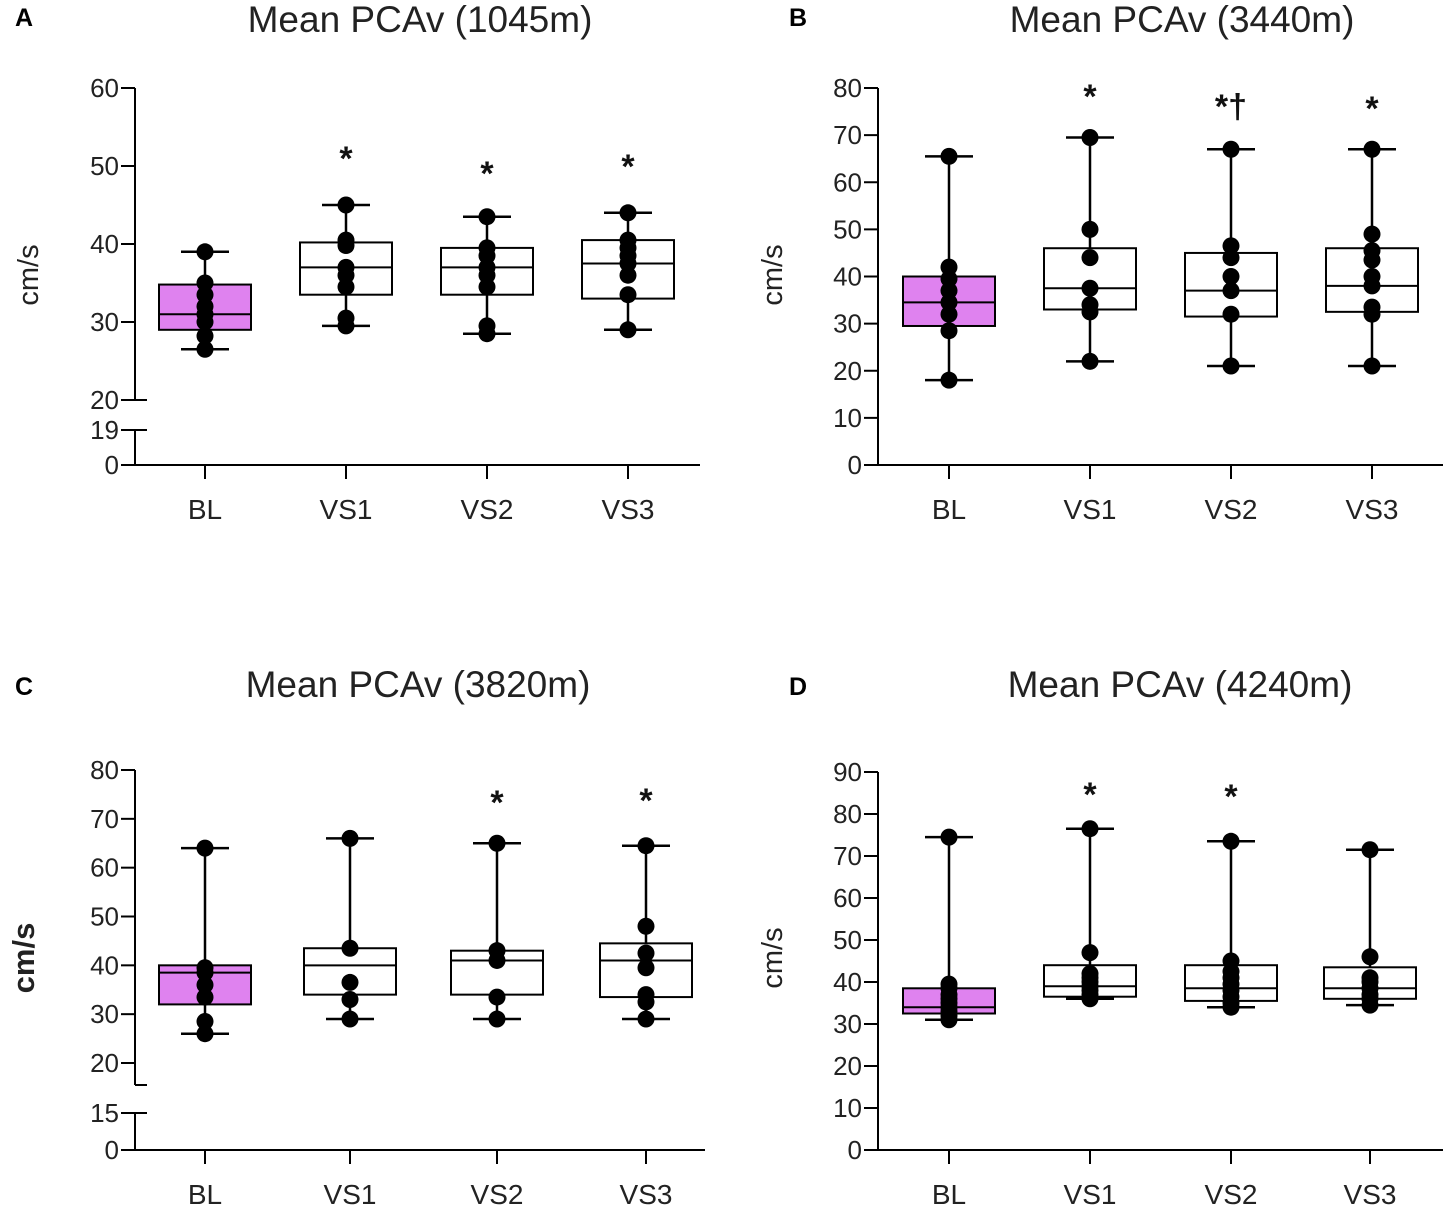 This screenshot has height=1210, width=1450. Describe the element at coordinates (418, 684) in the screenshot. I see `chart-title: Mean PCAv (3820m)` at that location.